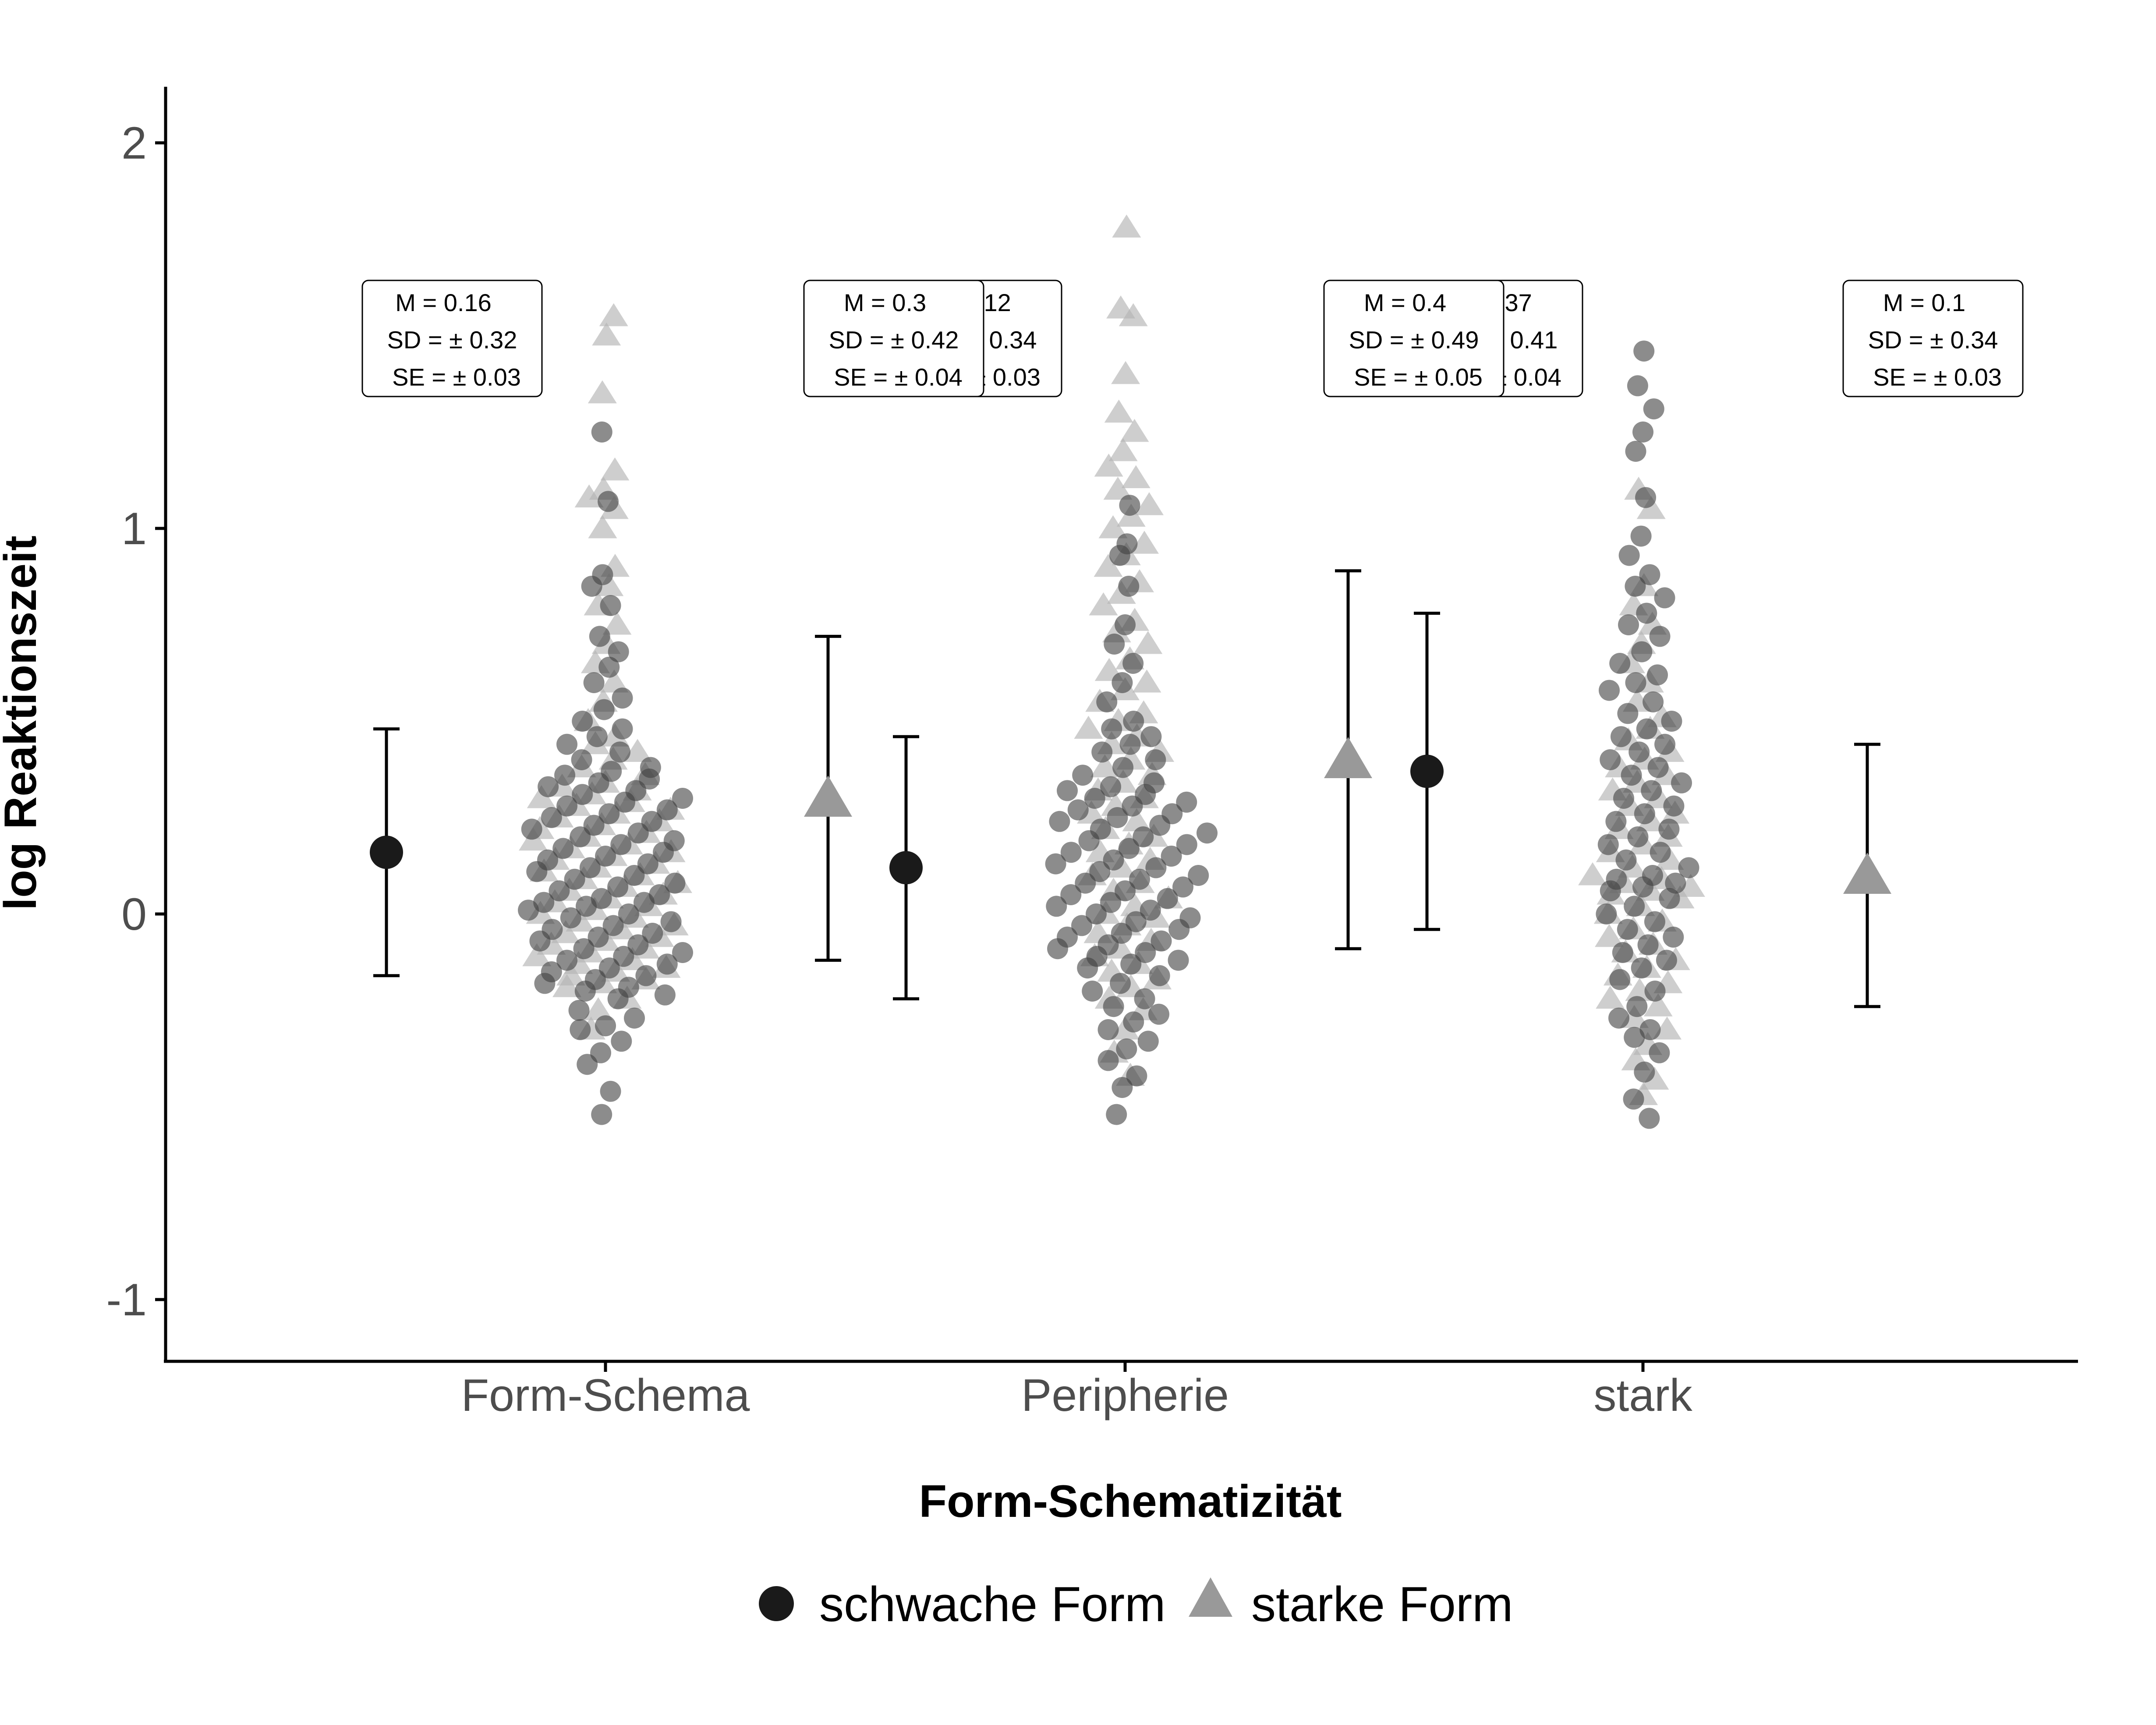 Image resolution: width=2156 pixels, height=1725 pixels. I want to click on stat-box-frame, so click(893, 338).